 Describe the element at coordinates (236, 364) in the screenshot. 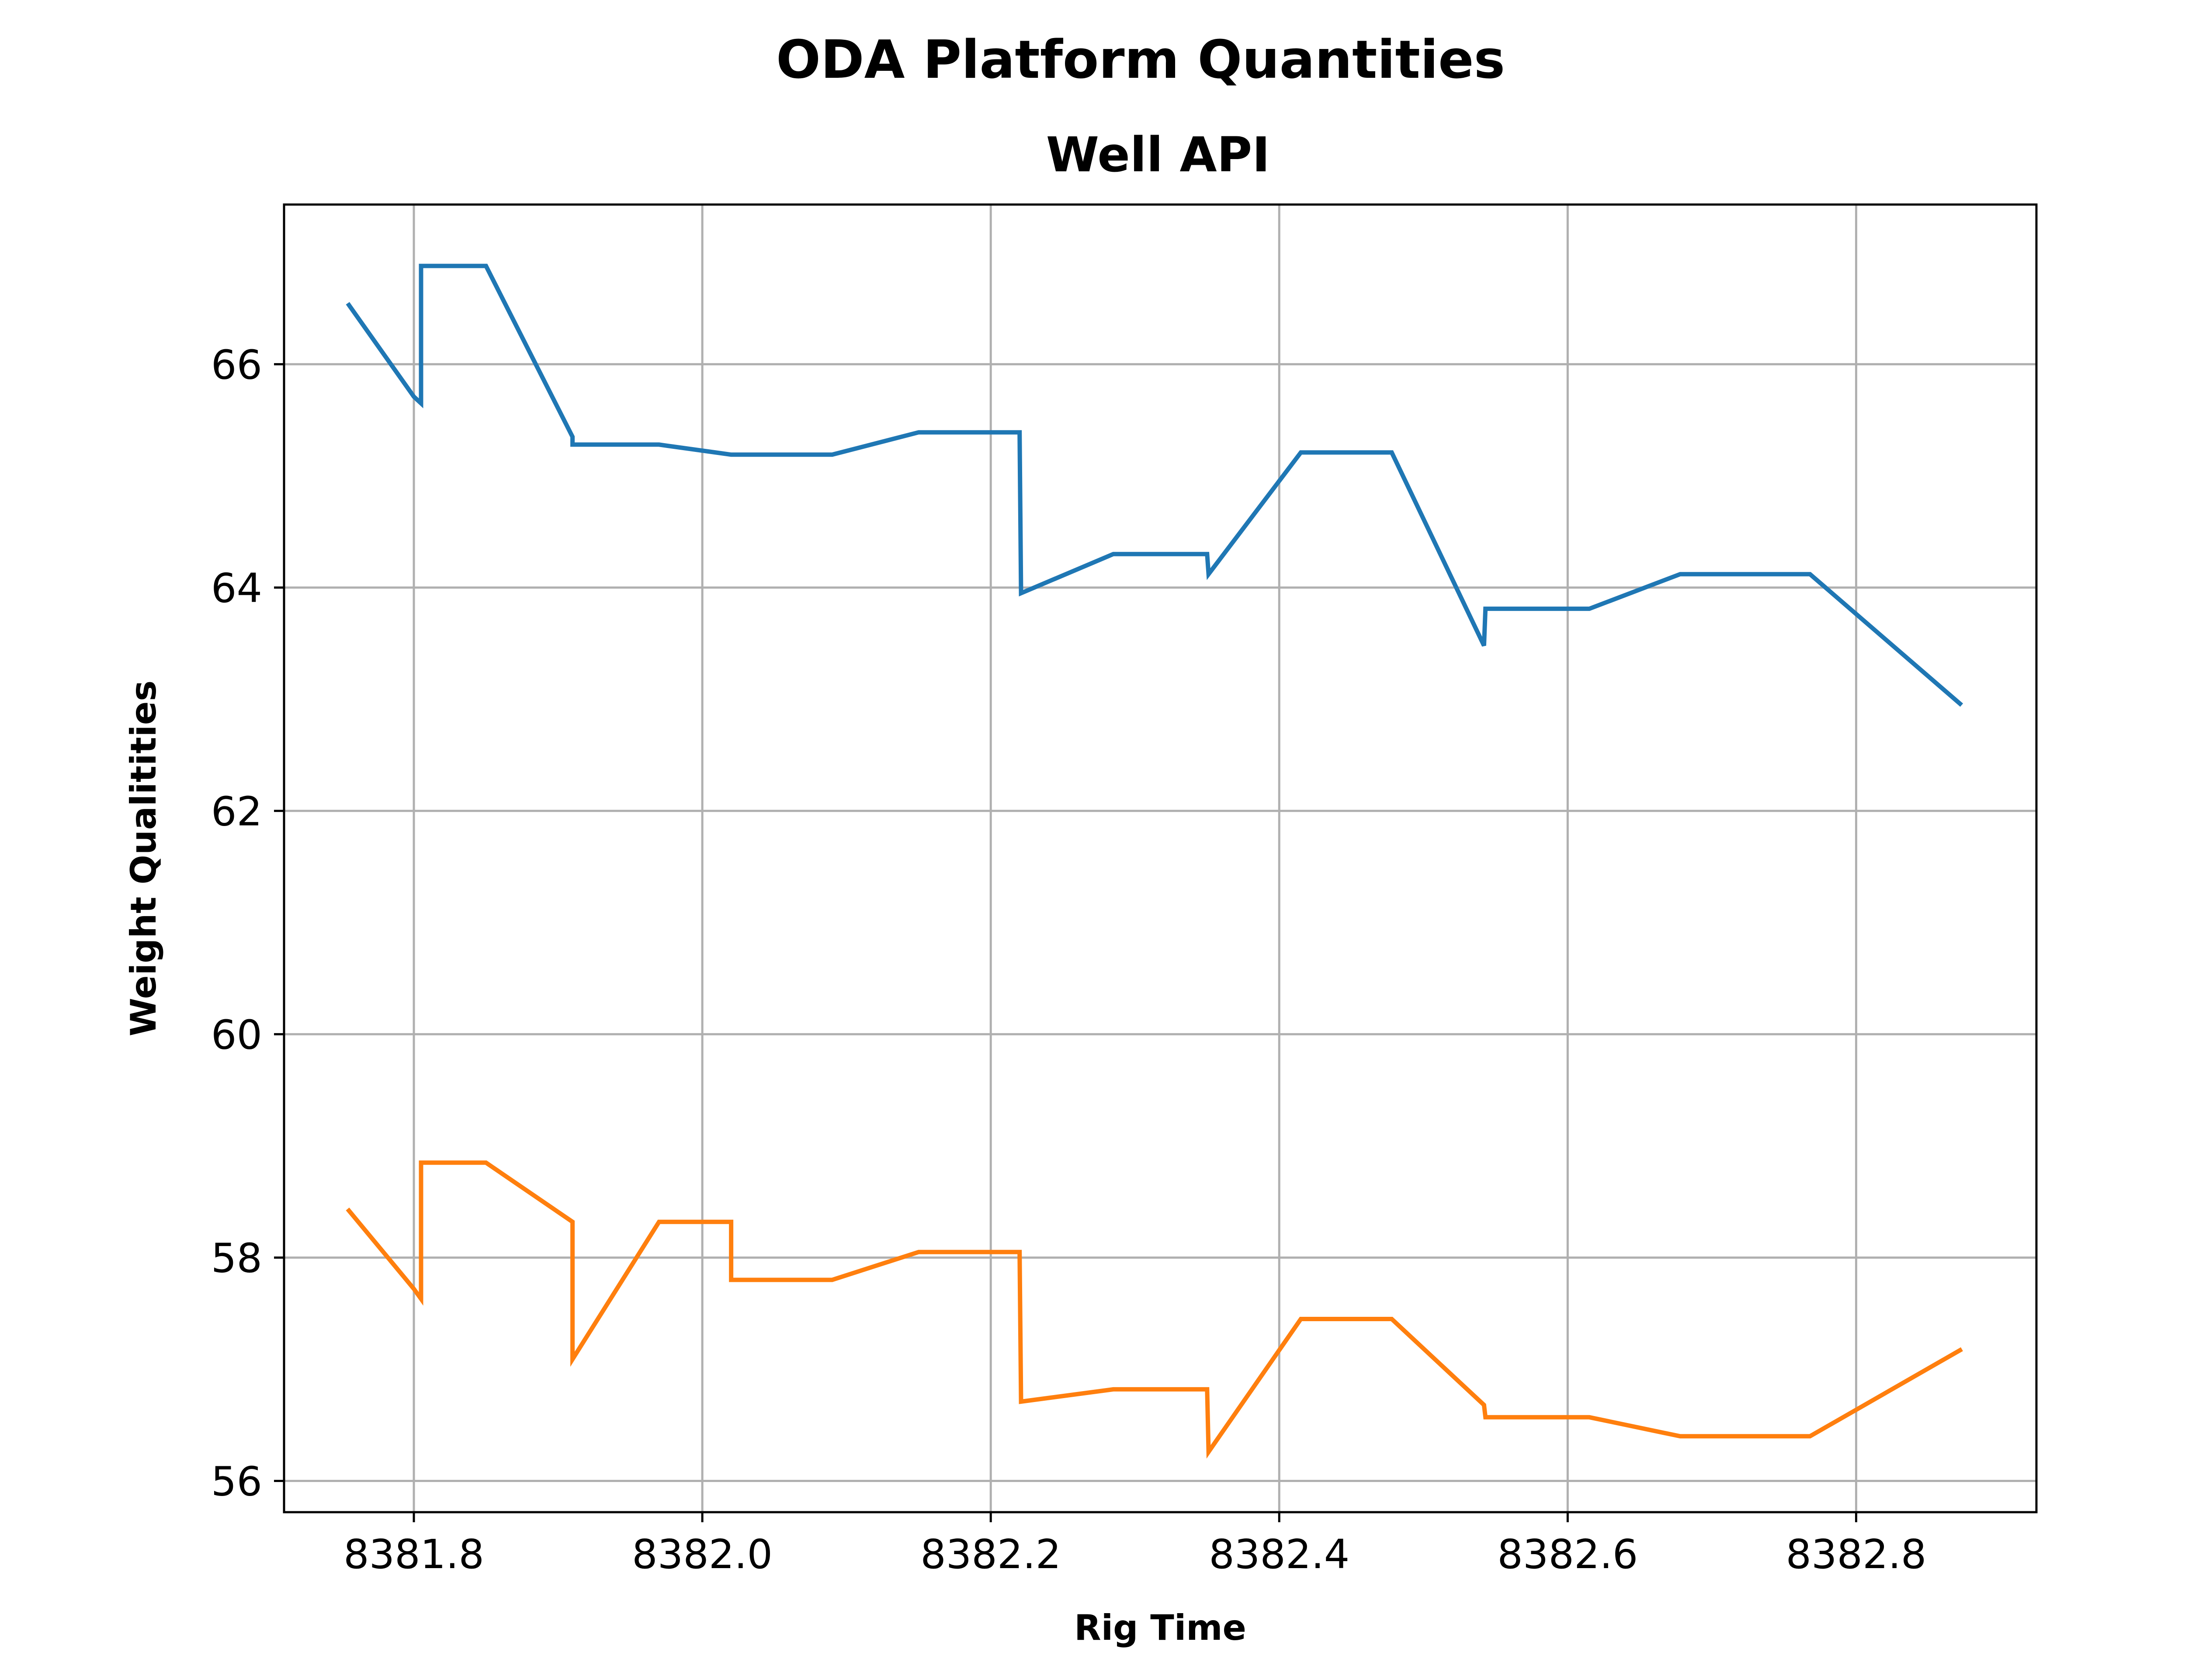

I see `y-tick-label: 66` at that location.